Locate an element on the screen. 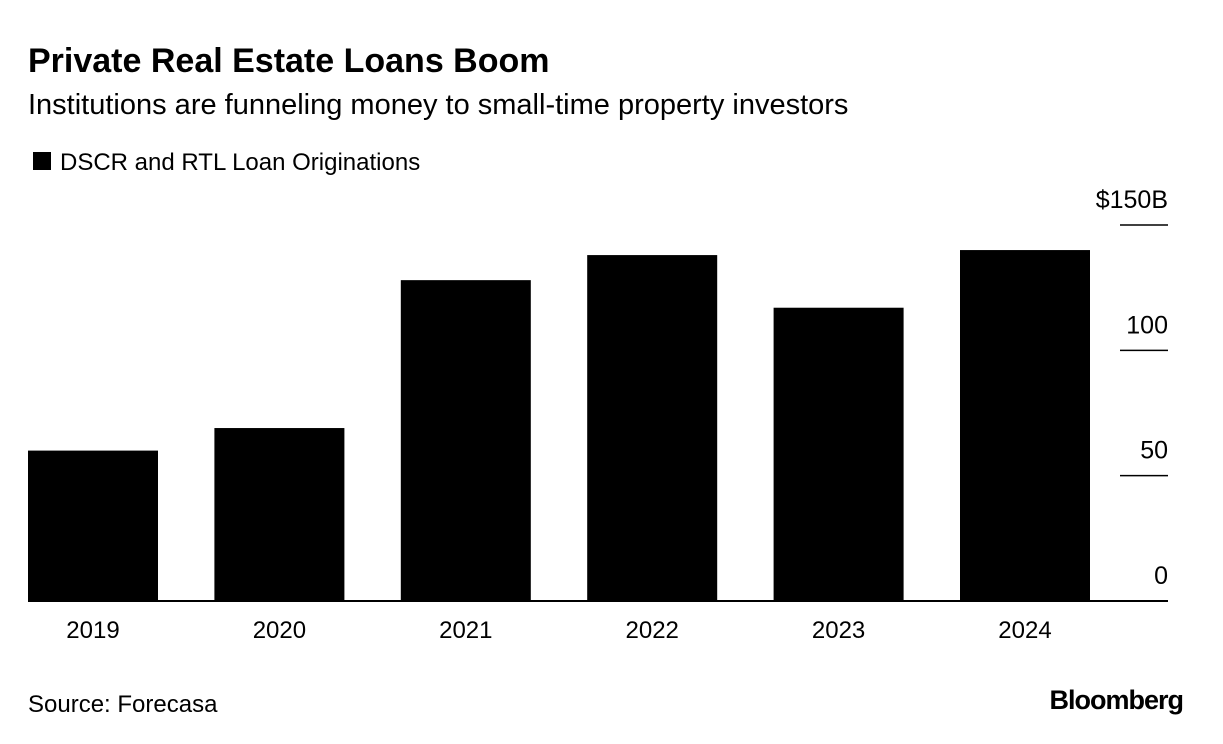 This screenshot has height=744, width=1223. x-tick-label: 2021 is located at coordinates (465, 630).